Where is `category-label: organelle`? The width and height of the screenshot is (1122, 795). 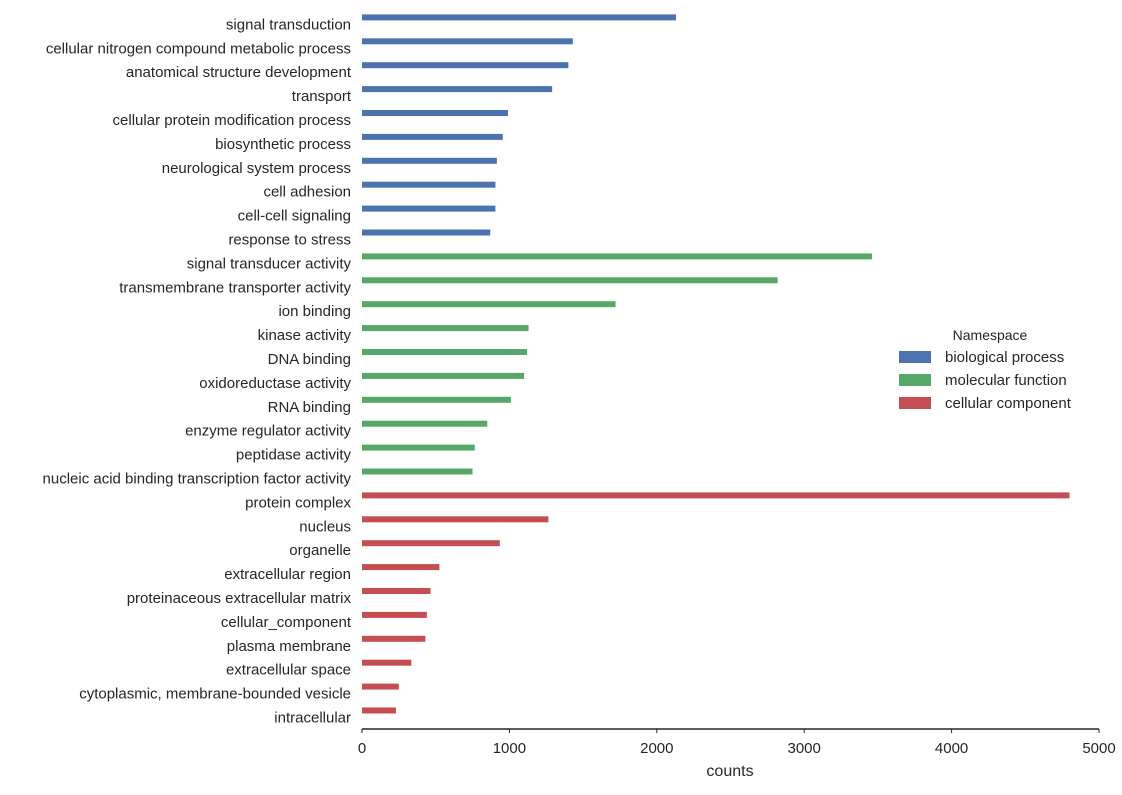
category-label: organelle is located at coordinates (320, 550).